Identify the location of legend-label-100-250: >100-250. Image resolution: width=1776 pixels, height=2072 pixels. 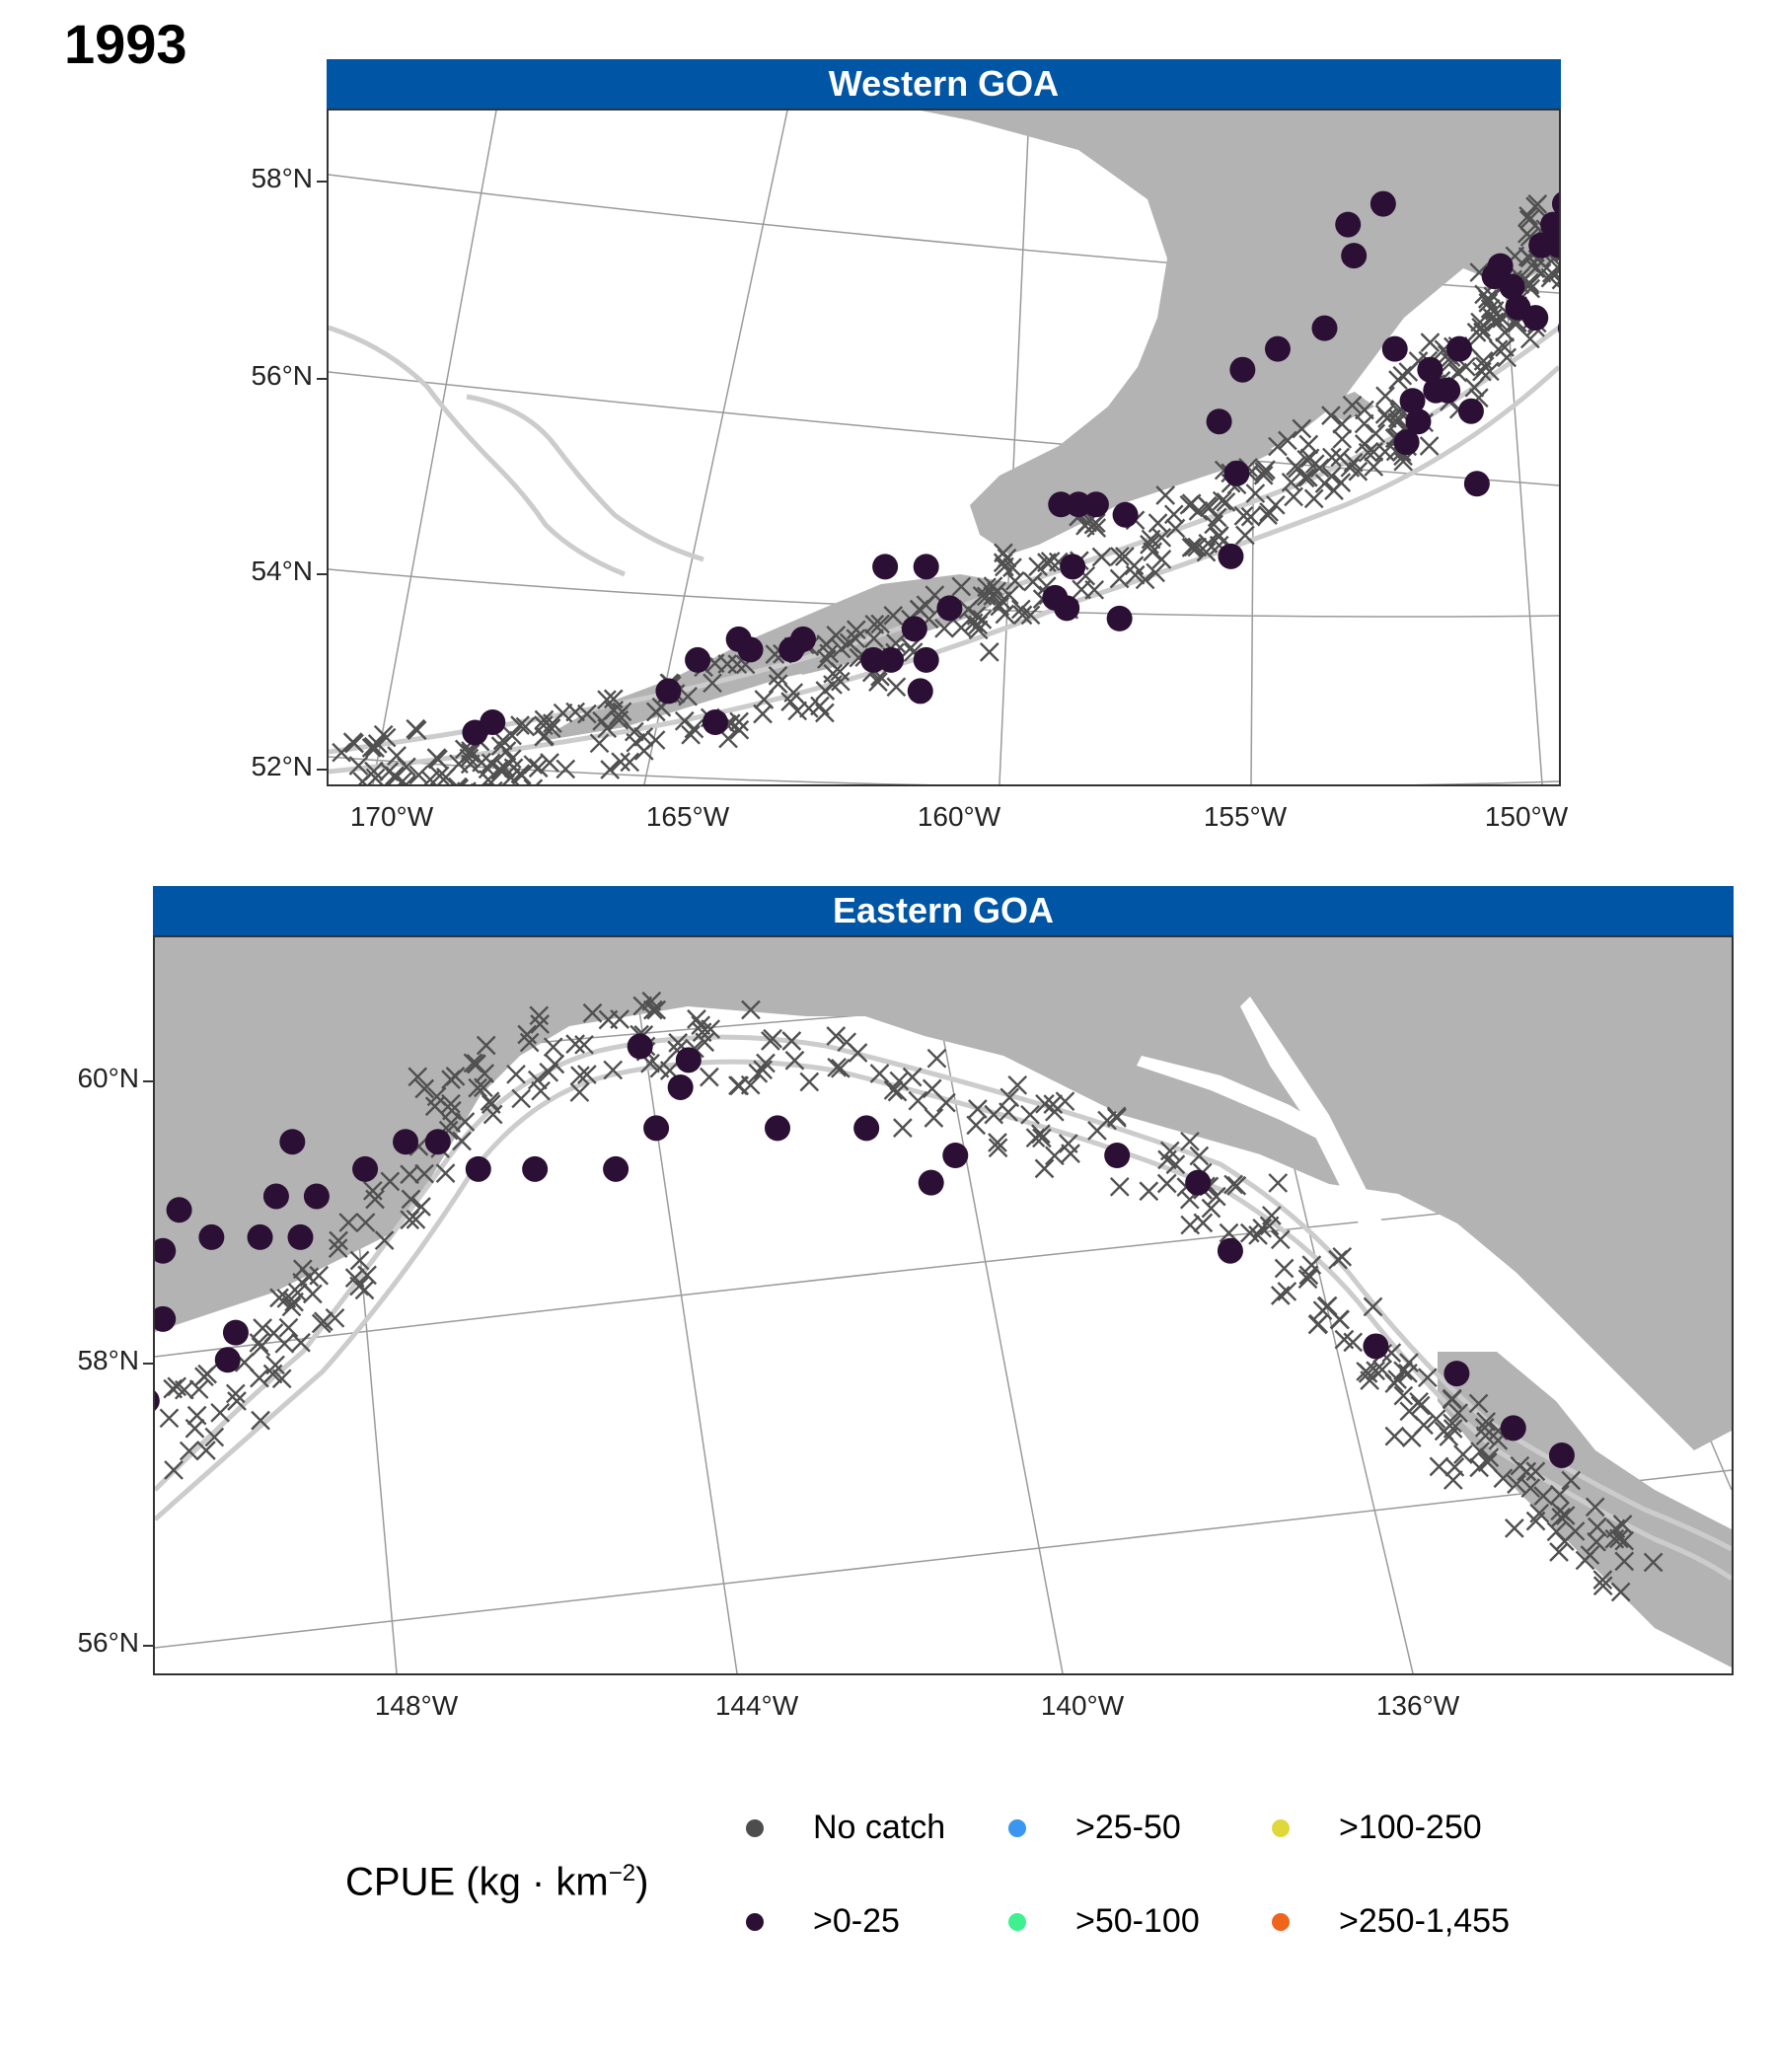
(1410, 1828).